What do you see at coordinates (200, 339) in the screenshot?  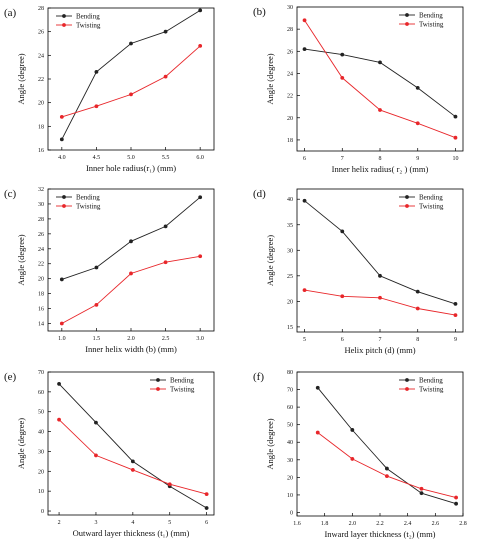 I see `x-tick-label: 3.0` at bounding box center [200, 339].